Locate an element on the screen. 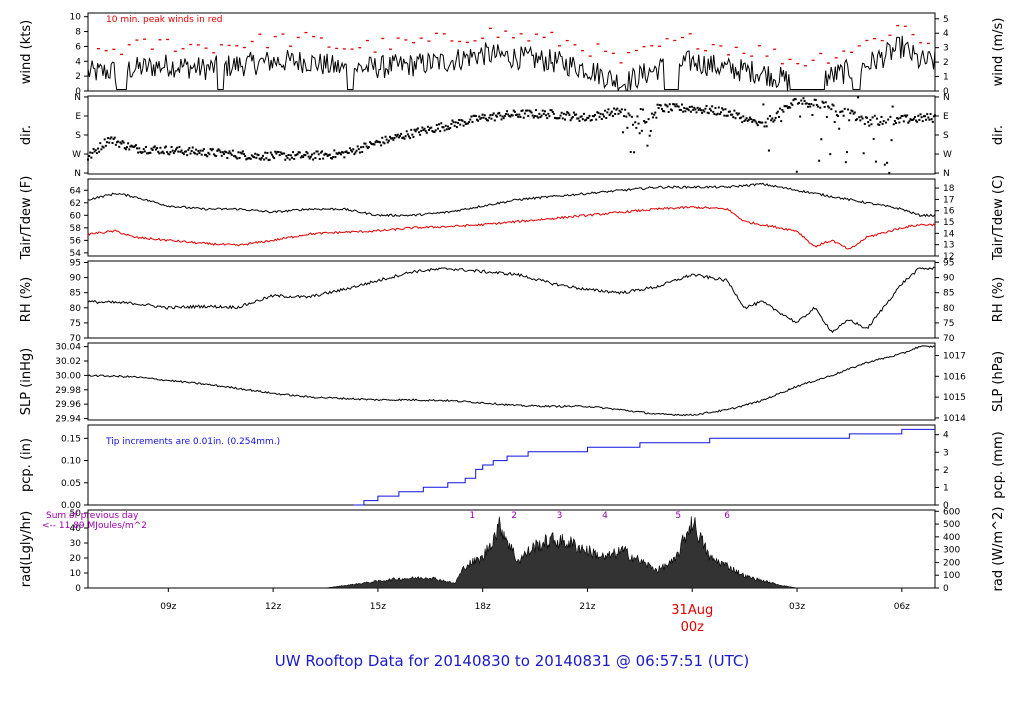  right-axis-label: RH (%) is located at coordinates (998, 299).